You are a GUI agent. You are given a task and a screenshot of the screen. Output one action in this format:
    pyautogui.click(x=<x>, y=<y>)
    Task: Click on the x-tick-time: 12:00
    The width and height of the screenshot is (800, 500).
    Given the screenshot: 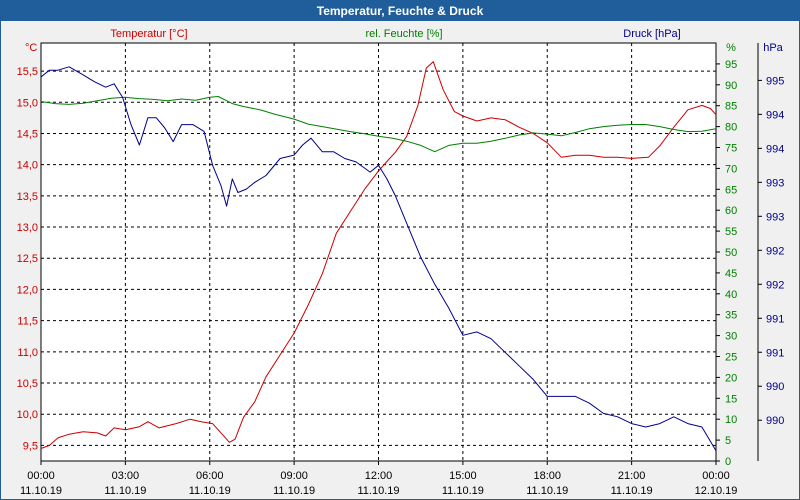 What is the action you would take?
    pyautogui.click(x=379, y=476)
    